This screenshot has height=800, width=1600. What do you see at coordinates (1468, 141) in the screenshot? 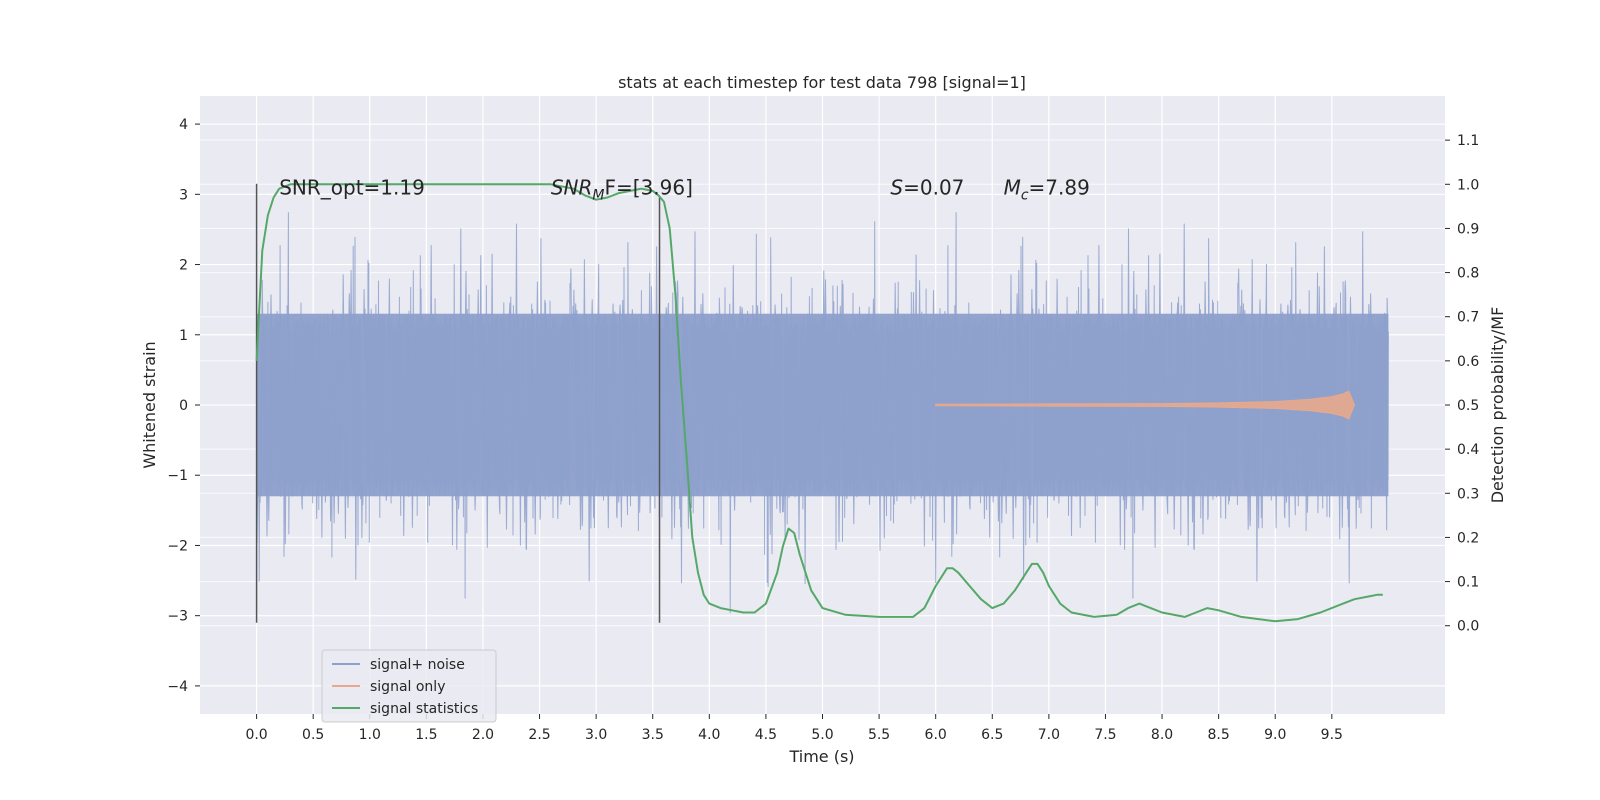
I see `y-right-tick-label: 1.1` at bounding box center [1468, 141].